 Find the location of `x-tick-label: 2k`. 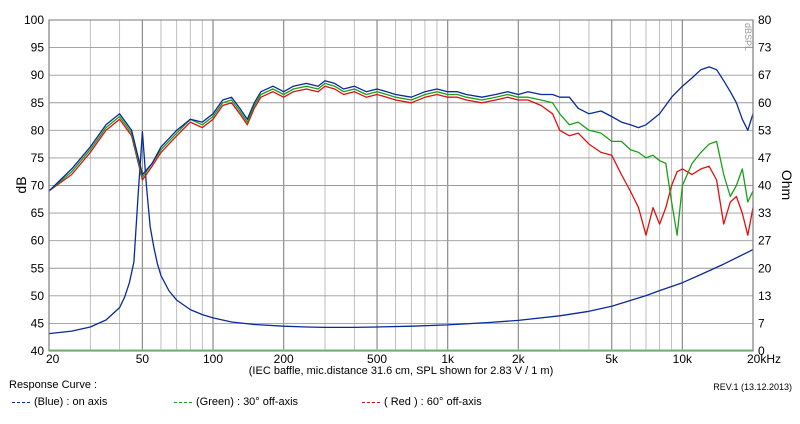

x-tick-label: 2k is located at coordinates (519, 359).